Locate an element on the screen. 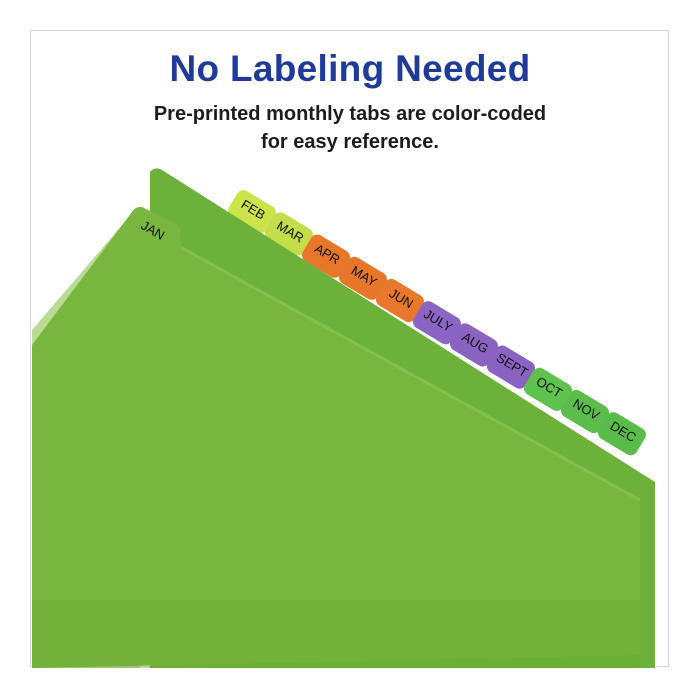 The width and height of the screenshot is (700, 700). headline: No Labeling Needed is located at coordinates (350, 68).